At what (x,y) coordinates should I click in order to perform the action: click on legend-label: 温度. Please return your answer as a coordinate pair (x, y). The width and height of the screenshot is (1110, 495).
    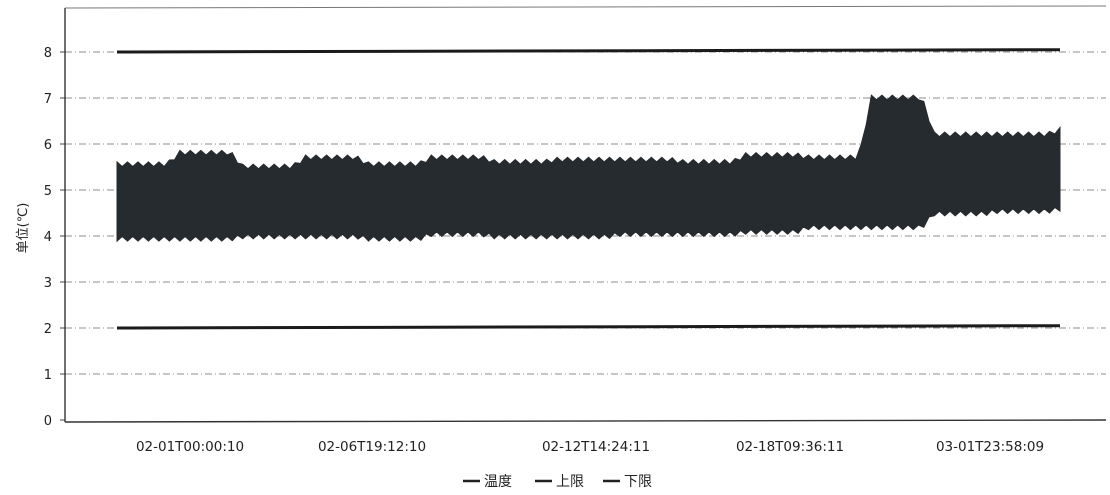
    Looking at the image, I should click on (498, 482).